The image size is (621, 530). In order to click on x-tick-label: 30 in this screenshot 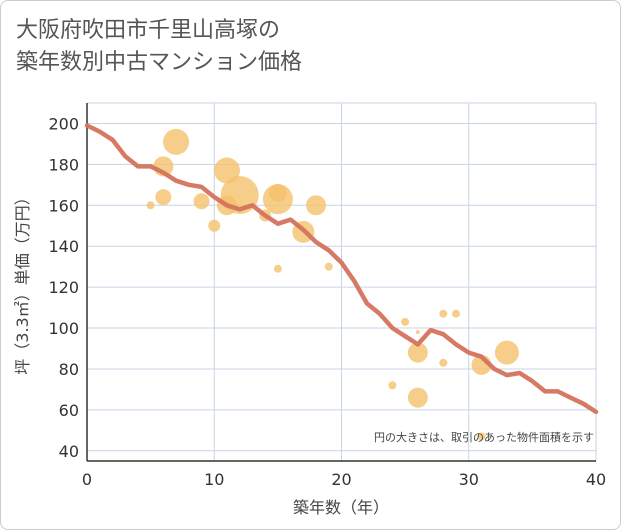, I will do `click(469, 479)`.